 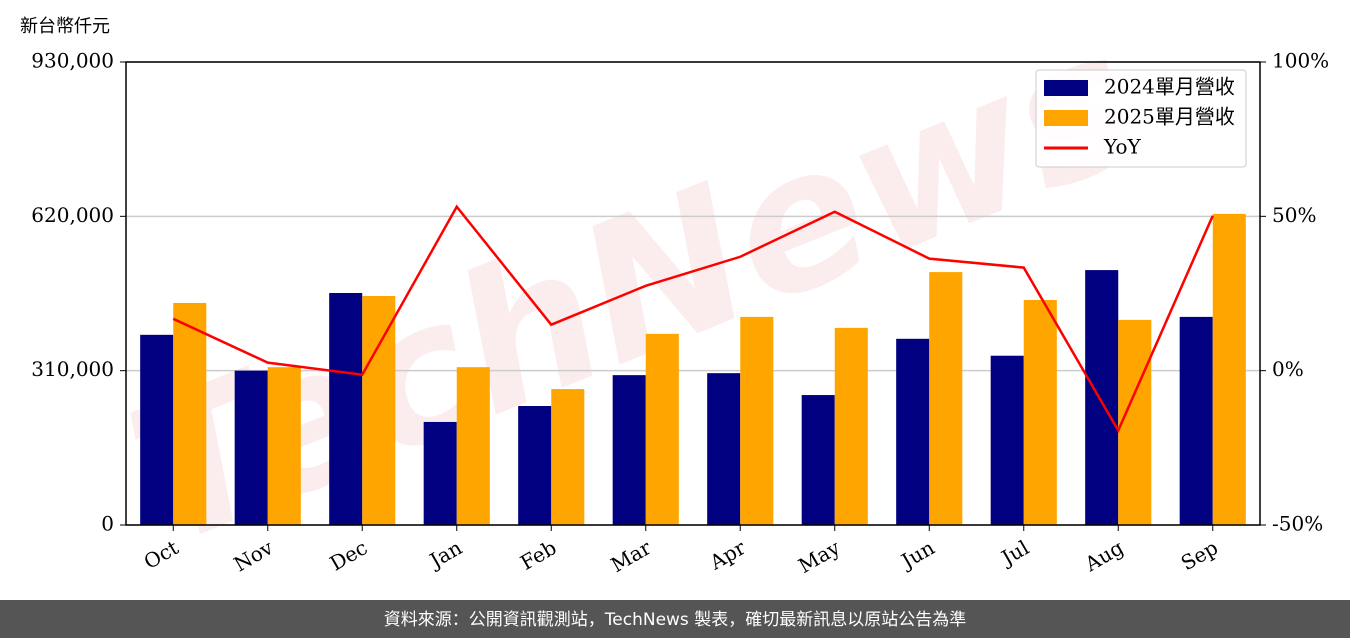 I want to click on x-tick-label: Sep, so click(x=1199, y=555).